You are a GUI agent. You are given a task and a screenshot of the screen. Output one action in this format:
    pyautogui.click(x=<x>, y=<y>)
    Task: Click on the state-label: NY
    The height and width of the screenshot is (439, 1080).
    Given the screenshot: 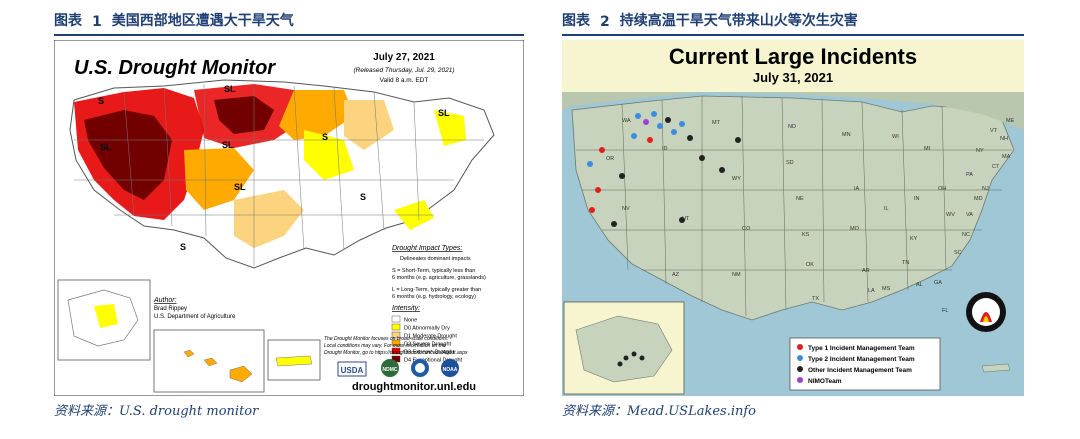 What is the action you would take?
    pyautogui.click(x=980, y=151)
    